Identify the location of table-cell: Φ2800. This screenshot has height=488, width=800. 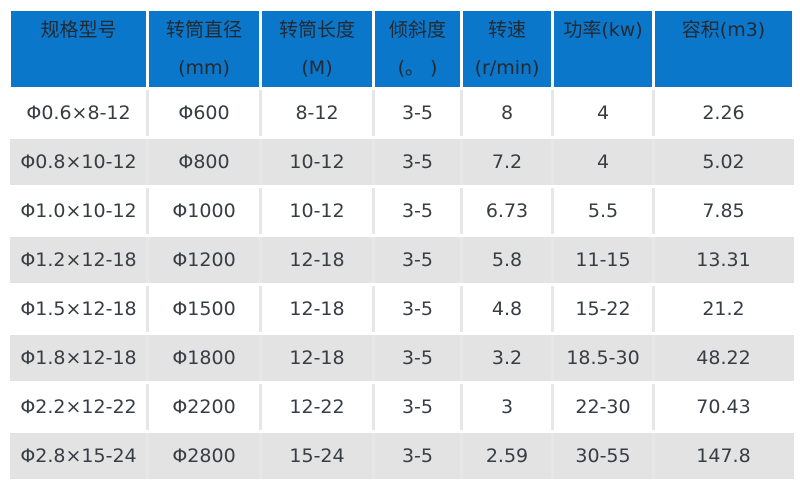
(204, 456).